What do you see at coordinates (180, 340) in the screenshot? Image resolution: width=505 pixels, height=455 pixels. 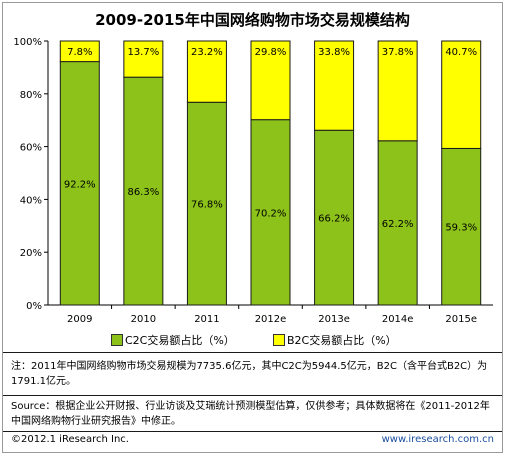 I see `legend-label-c2c: C2C交易额占比（%）` at bounding box center [180, 340].